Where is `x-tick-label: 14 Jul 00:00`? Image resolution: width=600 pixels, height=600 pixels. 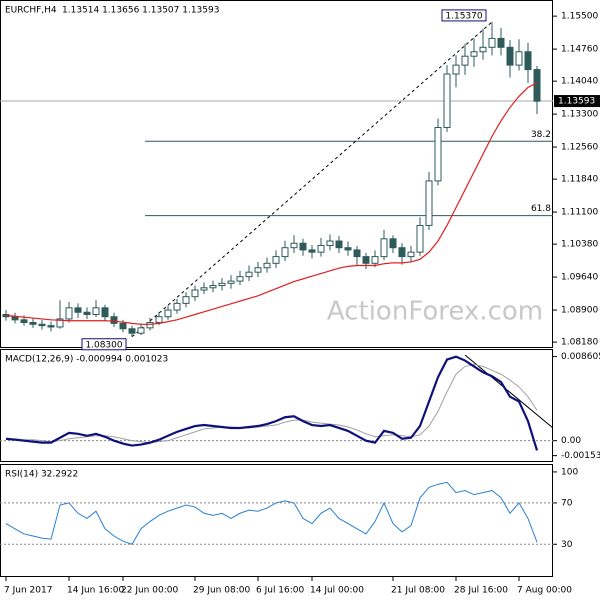
x-tick-label: 14 Jul 00:00 is located at coordinates (337, 591).